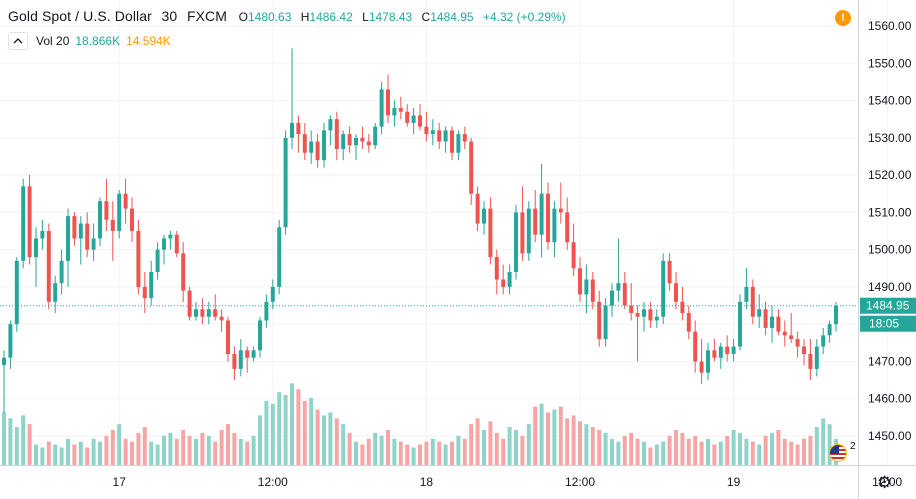 The width and height of the screenshot is (916, 499). What do you see at coordinates (888, 306) in the screenshot?
I see `last-price-value: 1484.95` at bounding box center [888, 306].